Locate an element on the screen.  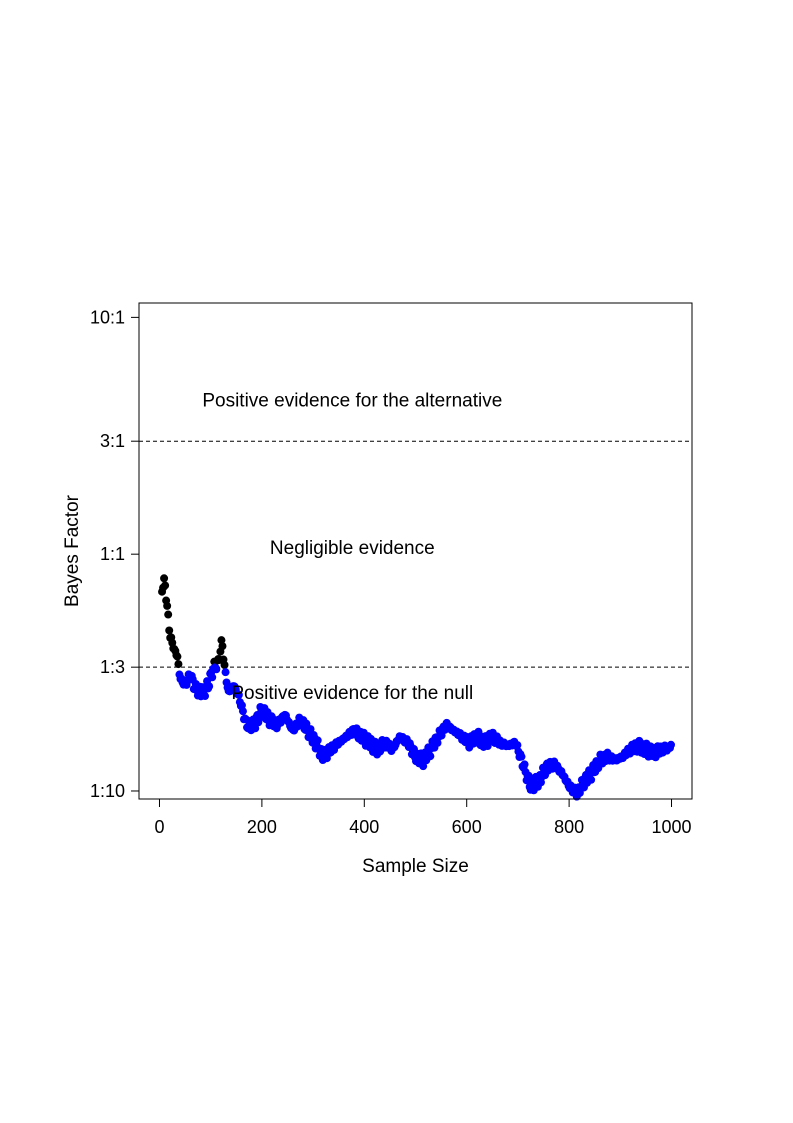
data-points is located at coordinates (417, 687).